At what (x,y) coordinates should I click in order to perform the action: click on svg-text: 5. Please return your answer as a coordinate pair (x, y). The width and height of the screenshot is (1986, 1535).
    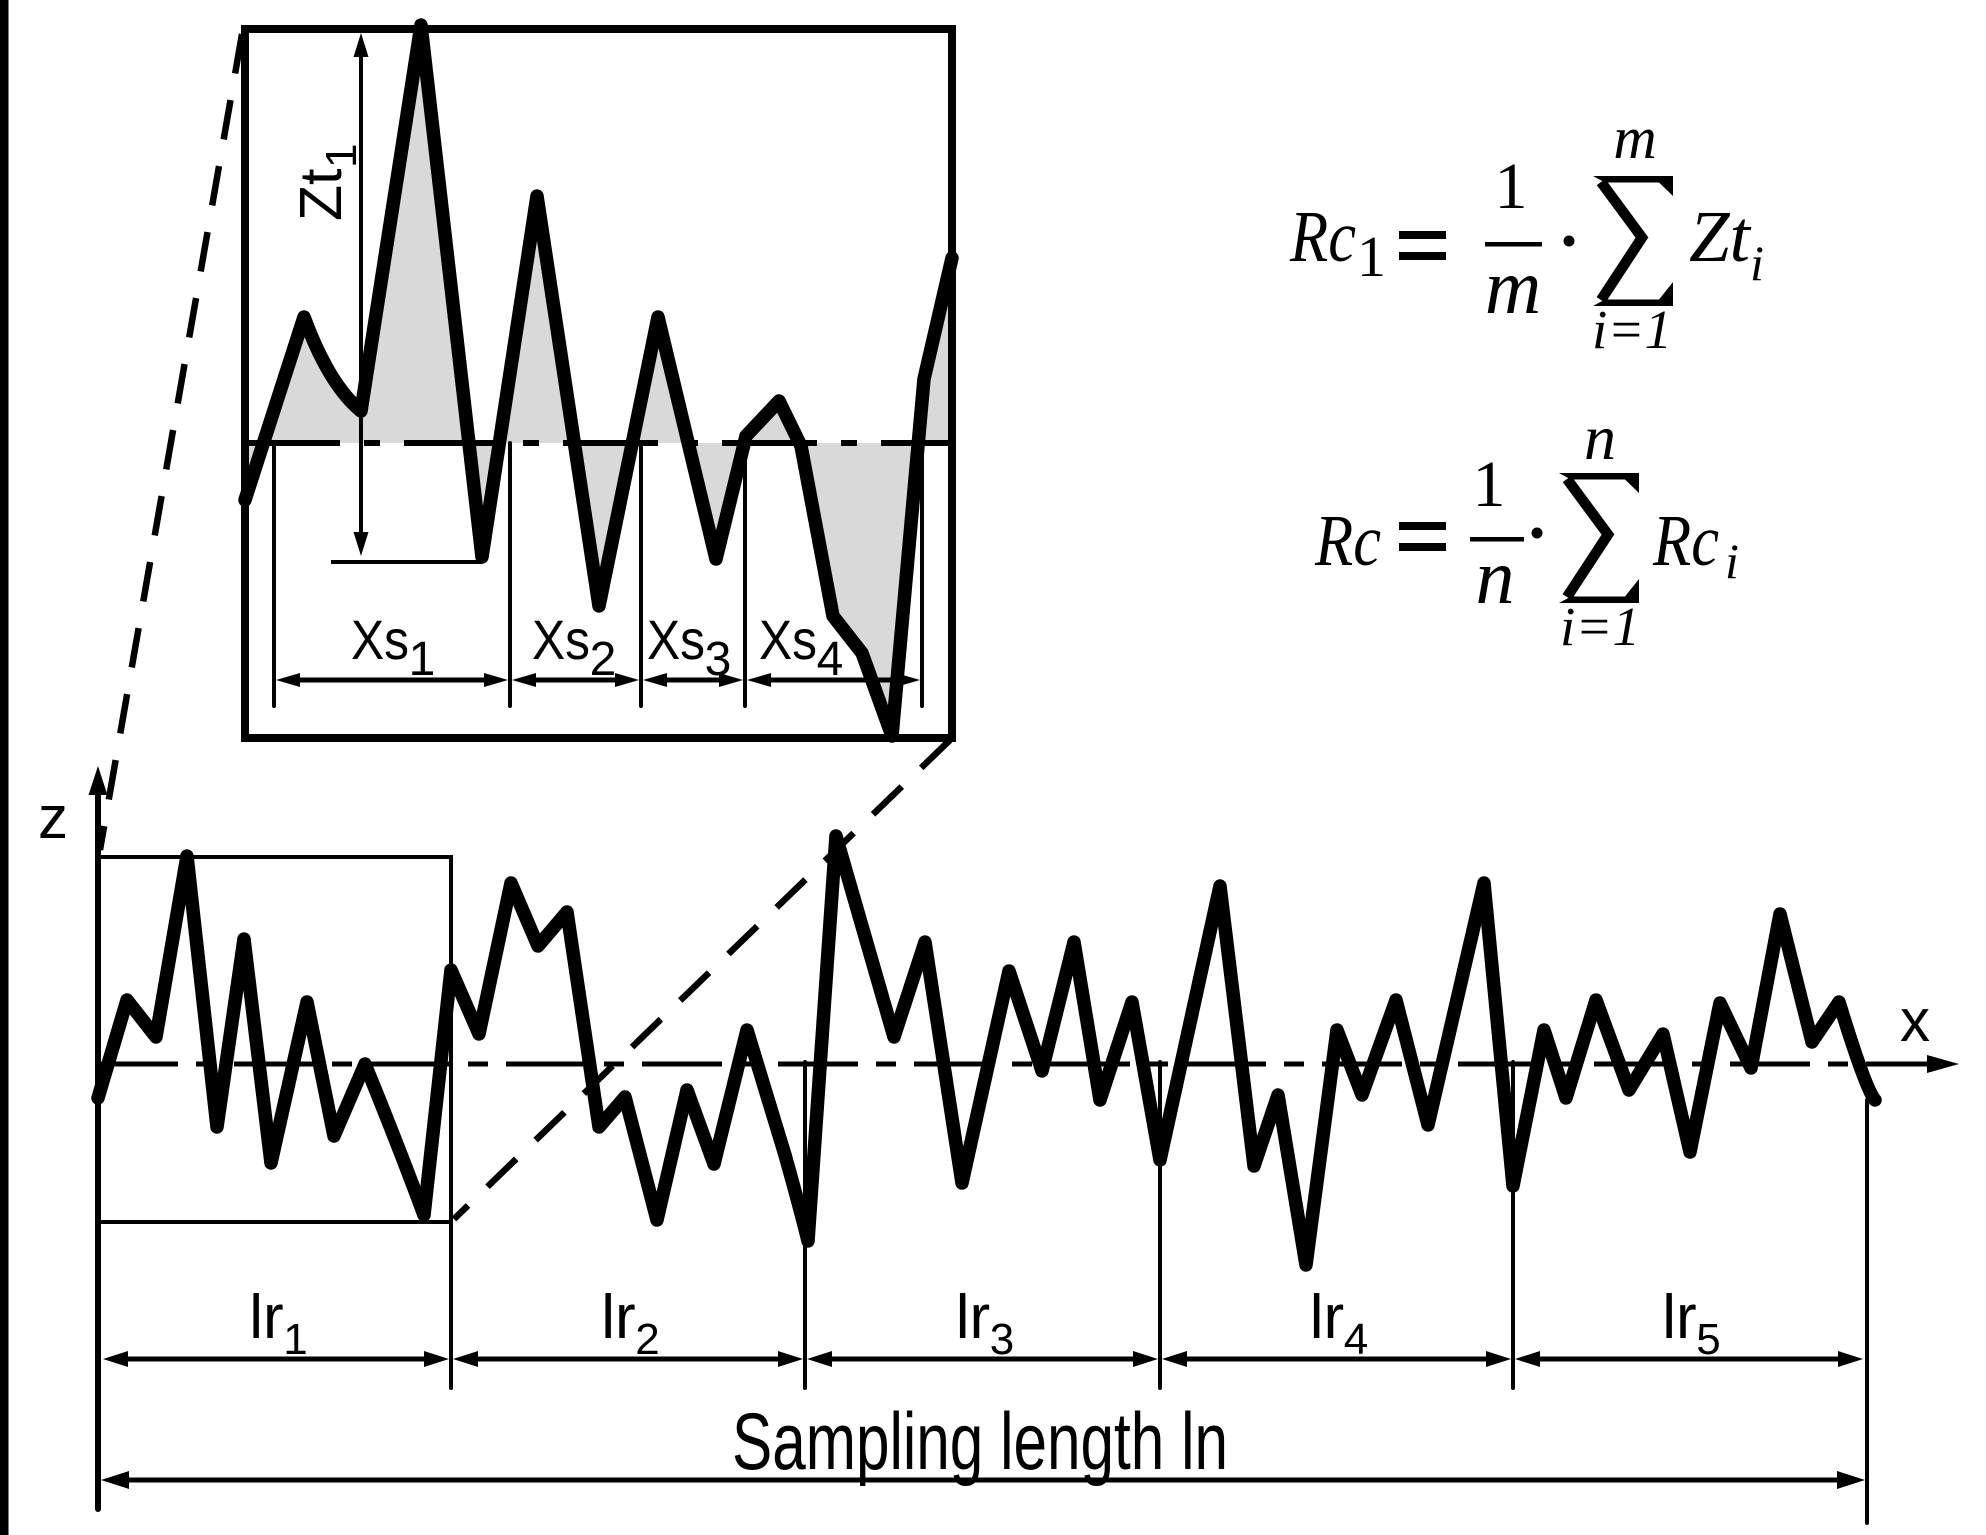
    Looking at the image, I should click on (1708, 1339).